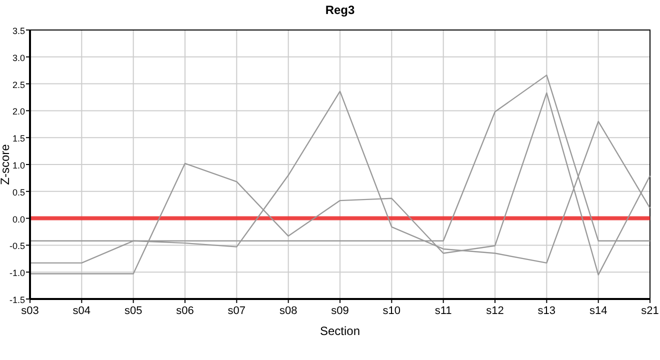 This screenshot has width=660, height=360. Describe the element at coordinates (30, 311) in the screenshot. I see `x-tick-label: s03` at that location.